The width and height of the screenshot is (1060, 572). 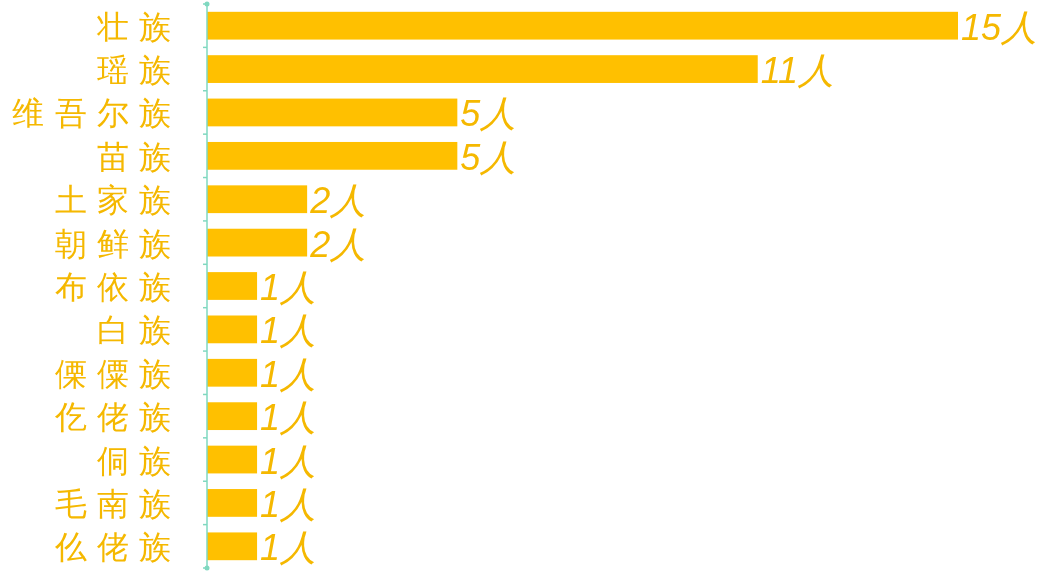 What do you see at coordinates (112, 417) in the screenshot?
I see `y-tick-label: 仡 佬 族` at bounding box center [112, 417].